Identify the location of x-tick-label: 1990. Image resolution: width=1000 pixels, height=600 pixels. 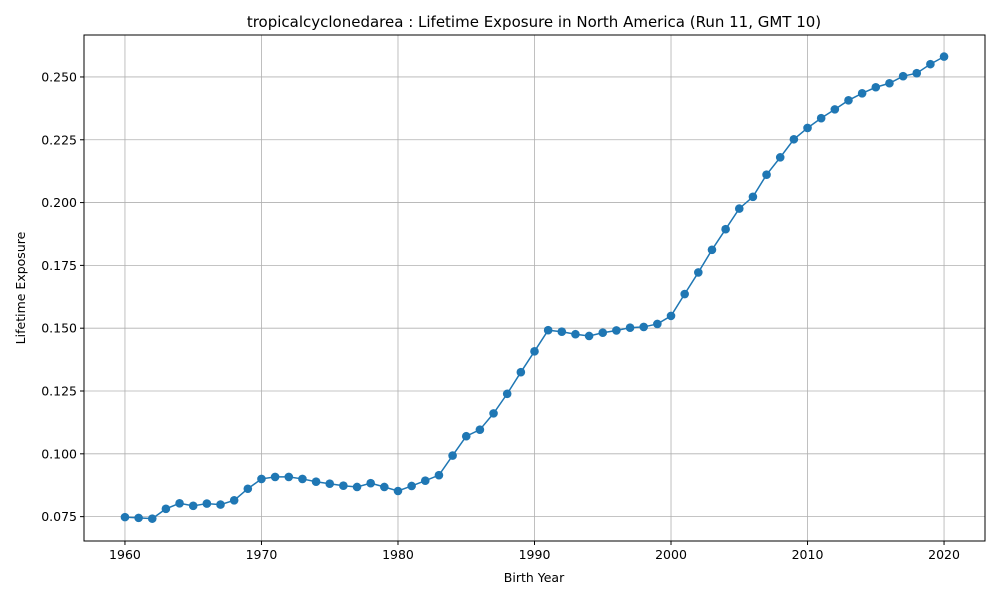
(535, 554).